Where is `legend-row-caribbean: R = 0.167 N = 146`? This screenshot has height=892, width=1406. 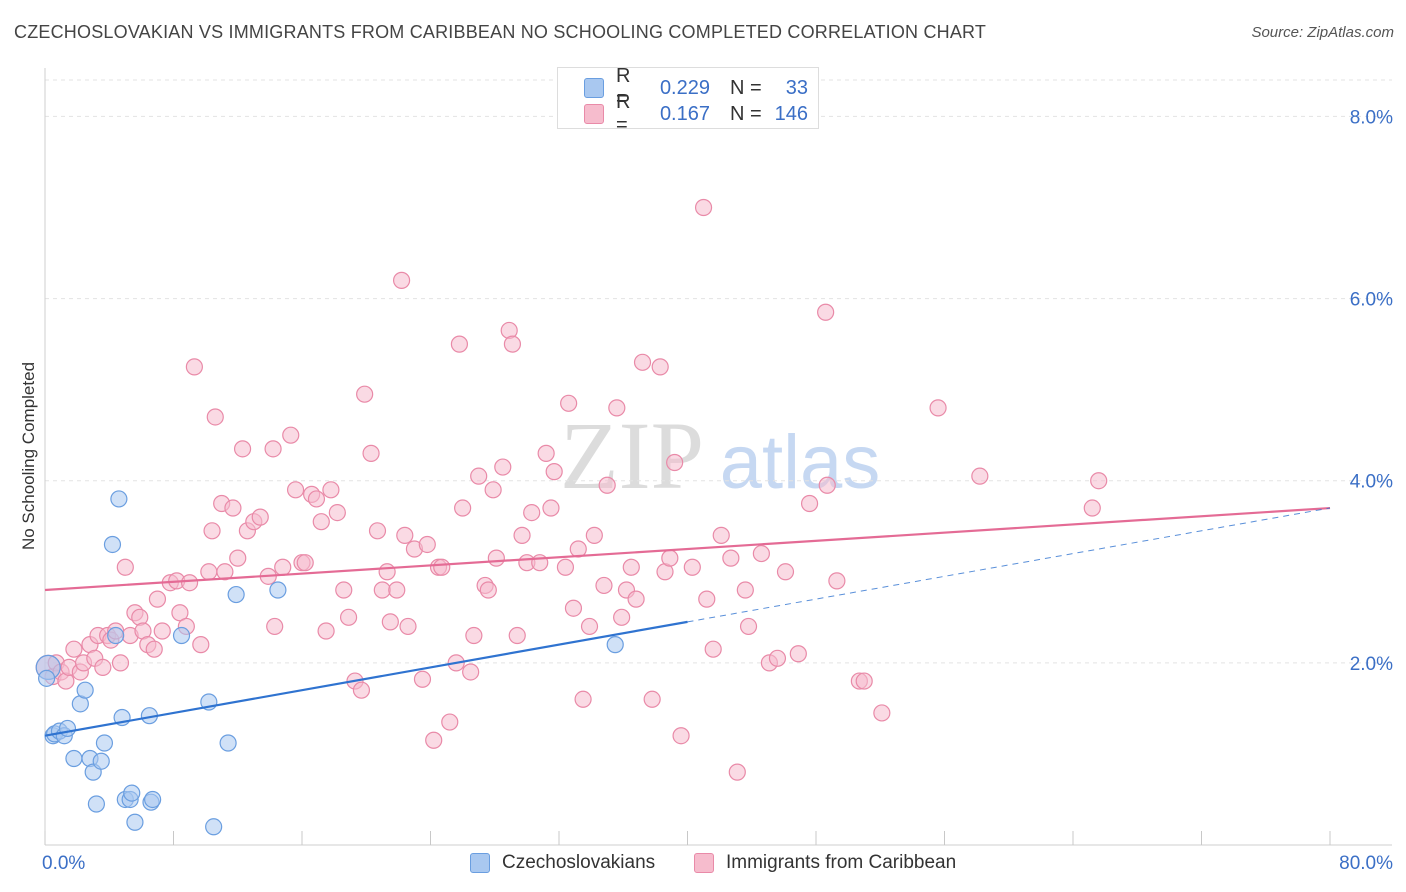 legend-row-caribbean: R = 0.167 N = 146 is located at coordinates (696, 113).